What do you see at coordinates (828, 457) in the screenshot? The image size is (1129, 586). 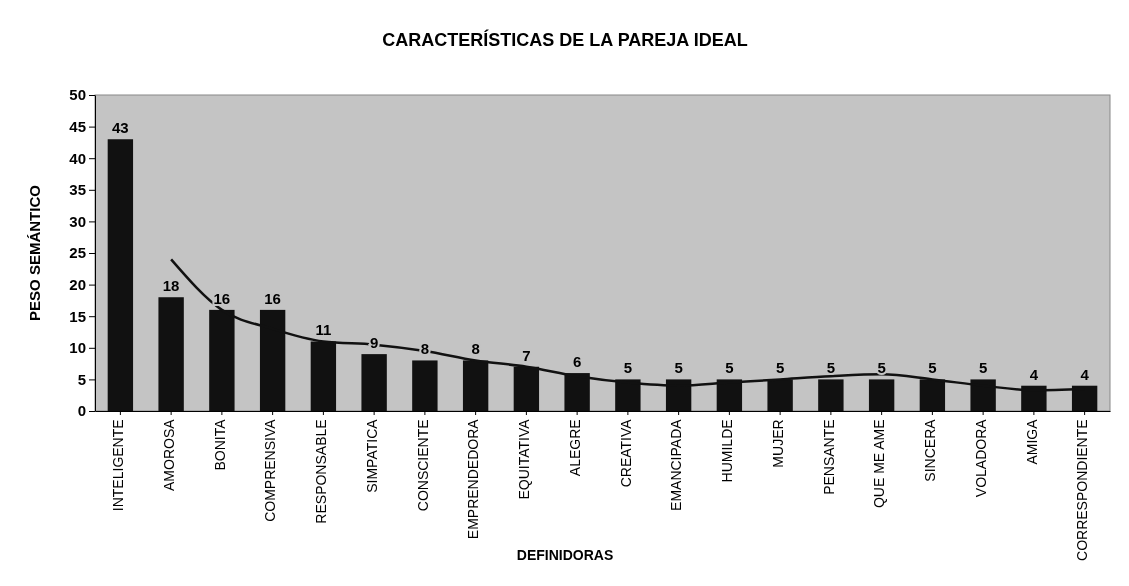 I see `x-tick-label: PENSANTE` at bounding box center [828, 457].